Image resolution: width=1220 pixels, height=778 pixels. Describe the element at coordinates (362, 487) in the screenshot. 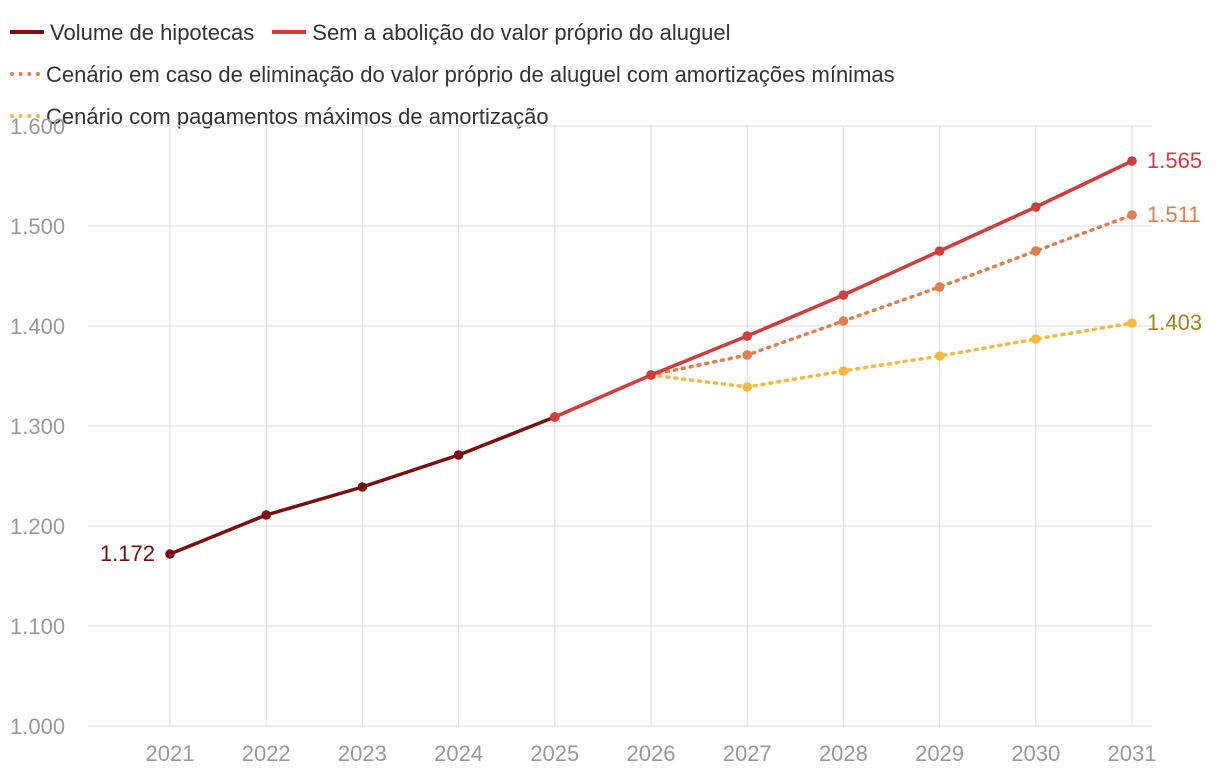

I see `point-volume-de-hipotecas-2023` at that location.